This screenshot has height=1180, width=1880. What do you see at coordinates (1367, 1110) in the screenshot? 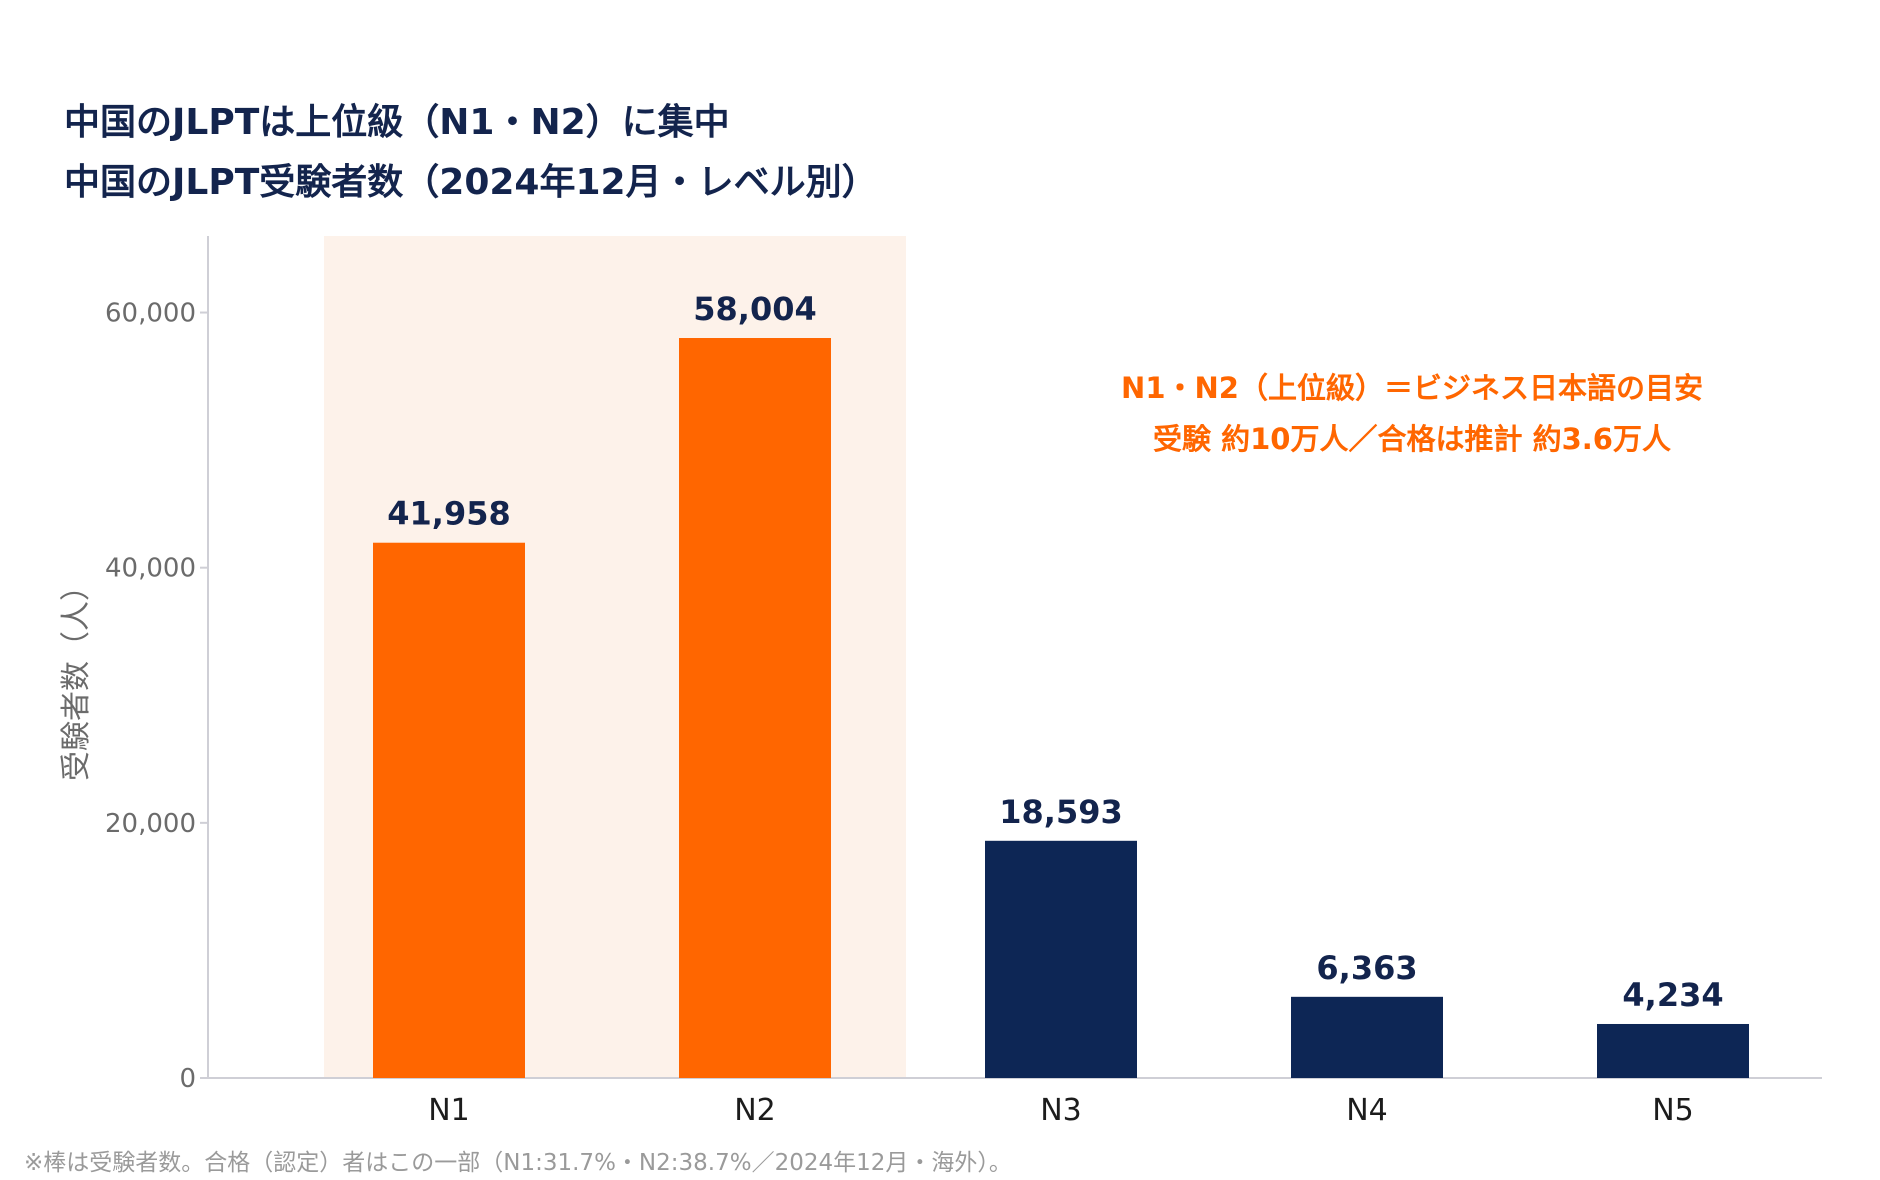
I see `x-tick-label: N4` at bounding box center [1367, 1110].